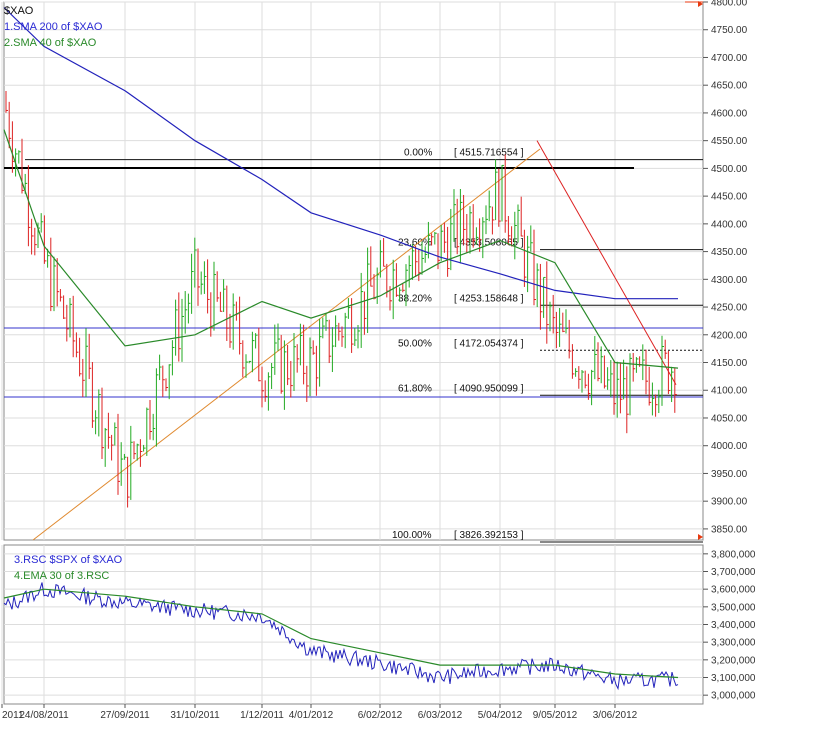 The height and width of the screenshot is (749, 815). Describe the element at coordinates (489, 343) in the screenshot. I see `fib-value-label: [ 4172.054374 ]` at that location.